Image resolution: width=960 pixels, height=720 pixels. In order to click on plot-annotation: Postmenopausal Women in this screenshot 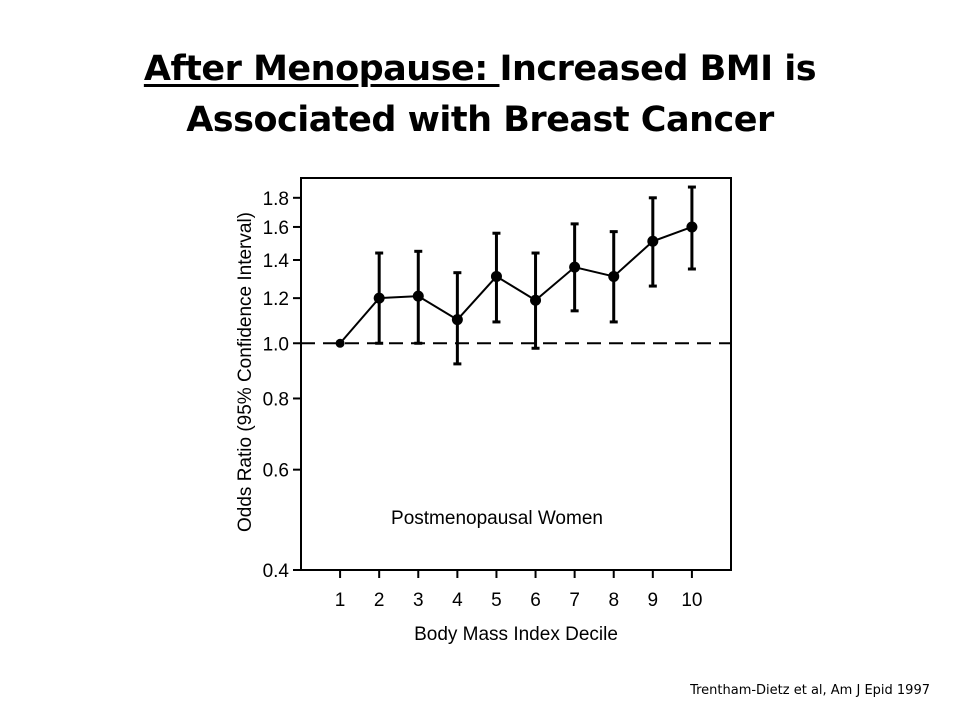, I will do `click(497, 518)`.